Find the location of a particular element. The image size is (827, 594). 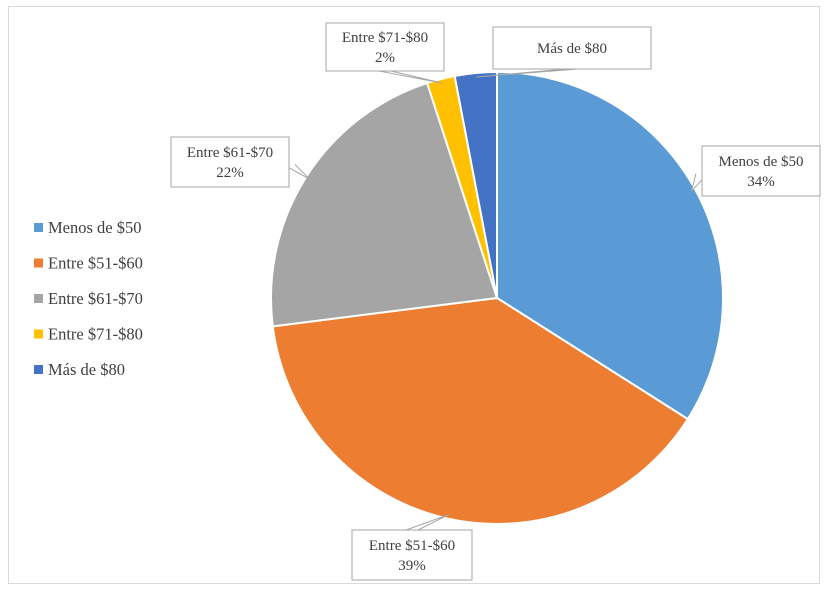

legend-label: Entre $61-$70 is located at coordinates (95, 298).